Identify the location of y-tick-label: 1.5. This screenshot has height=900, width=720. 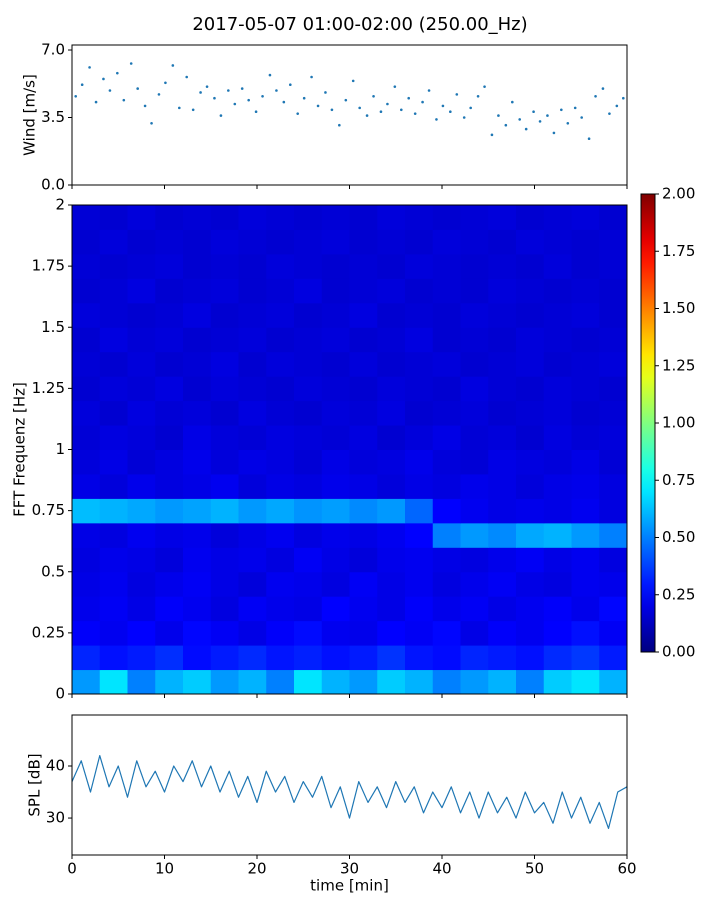
(53, 327).